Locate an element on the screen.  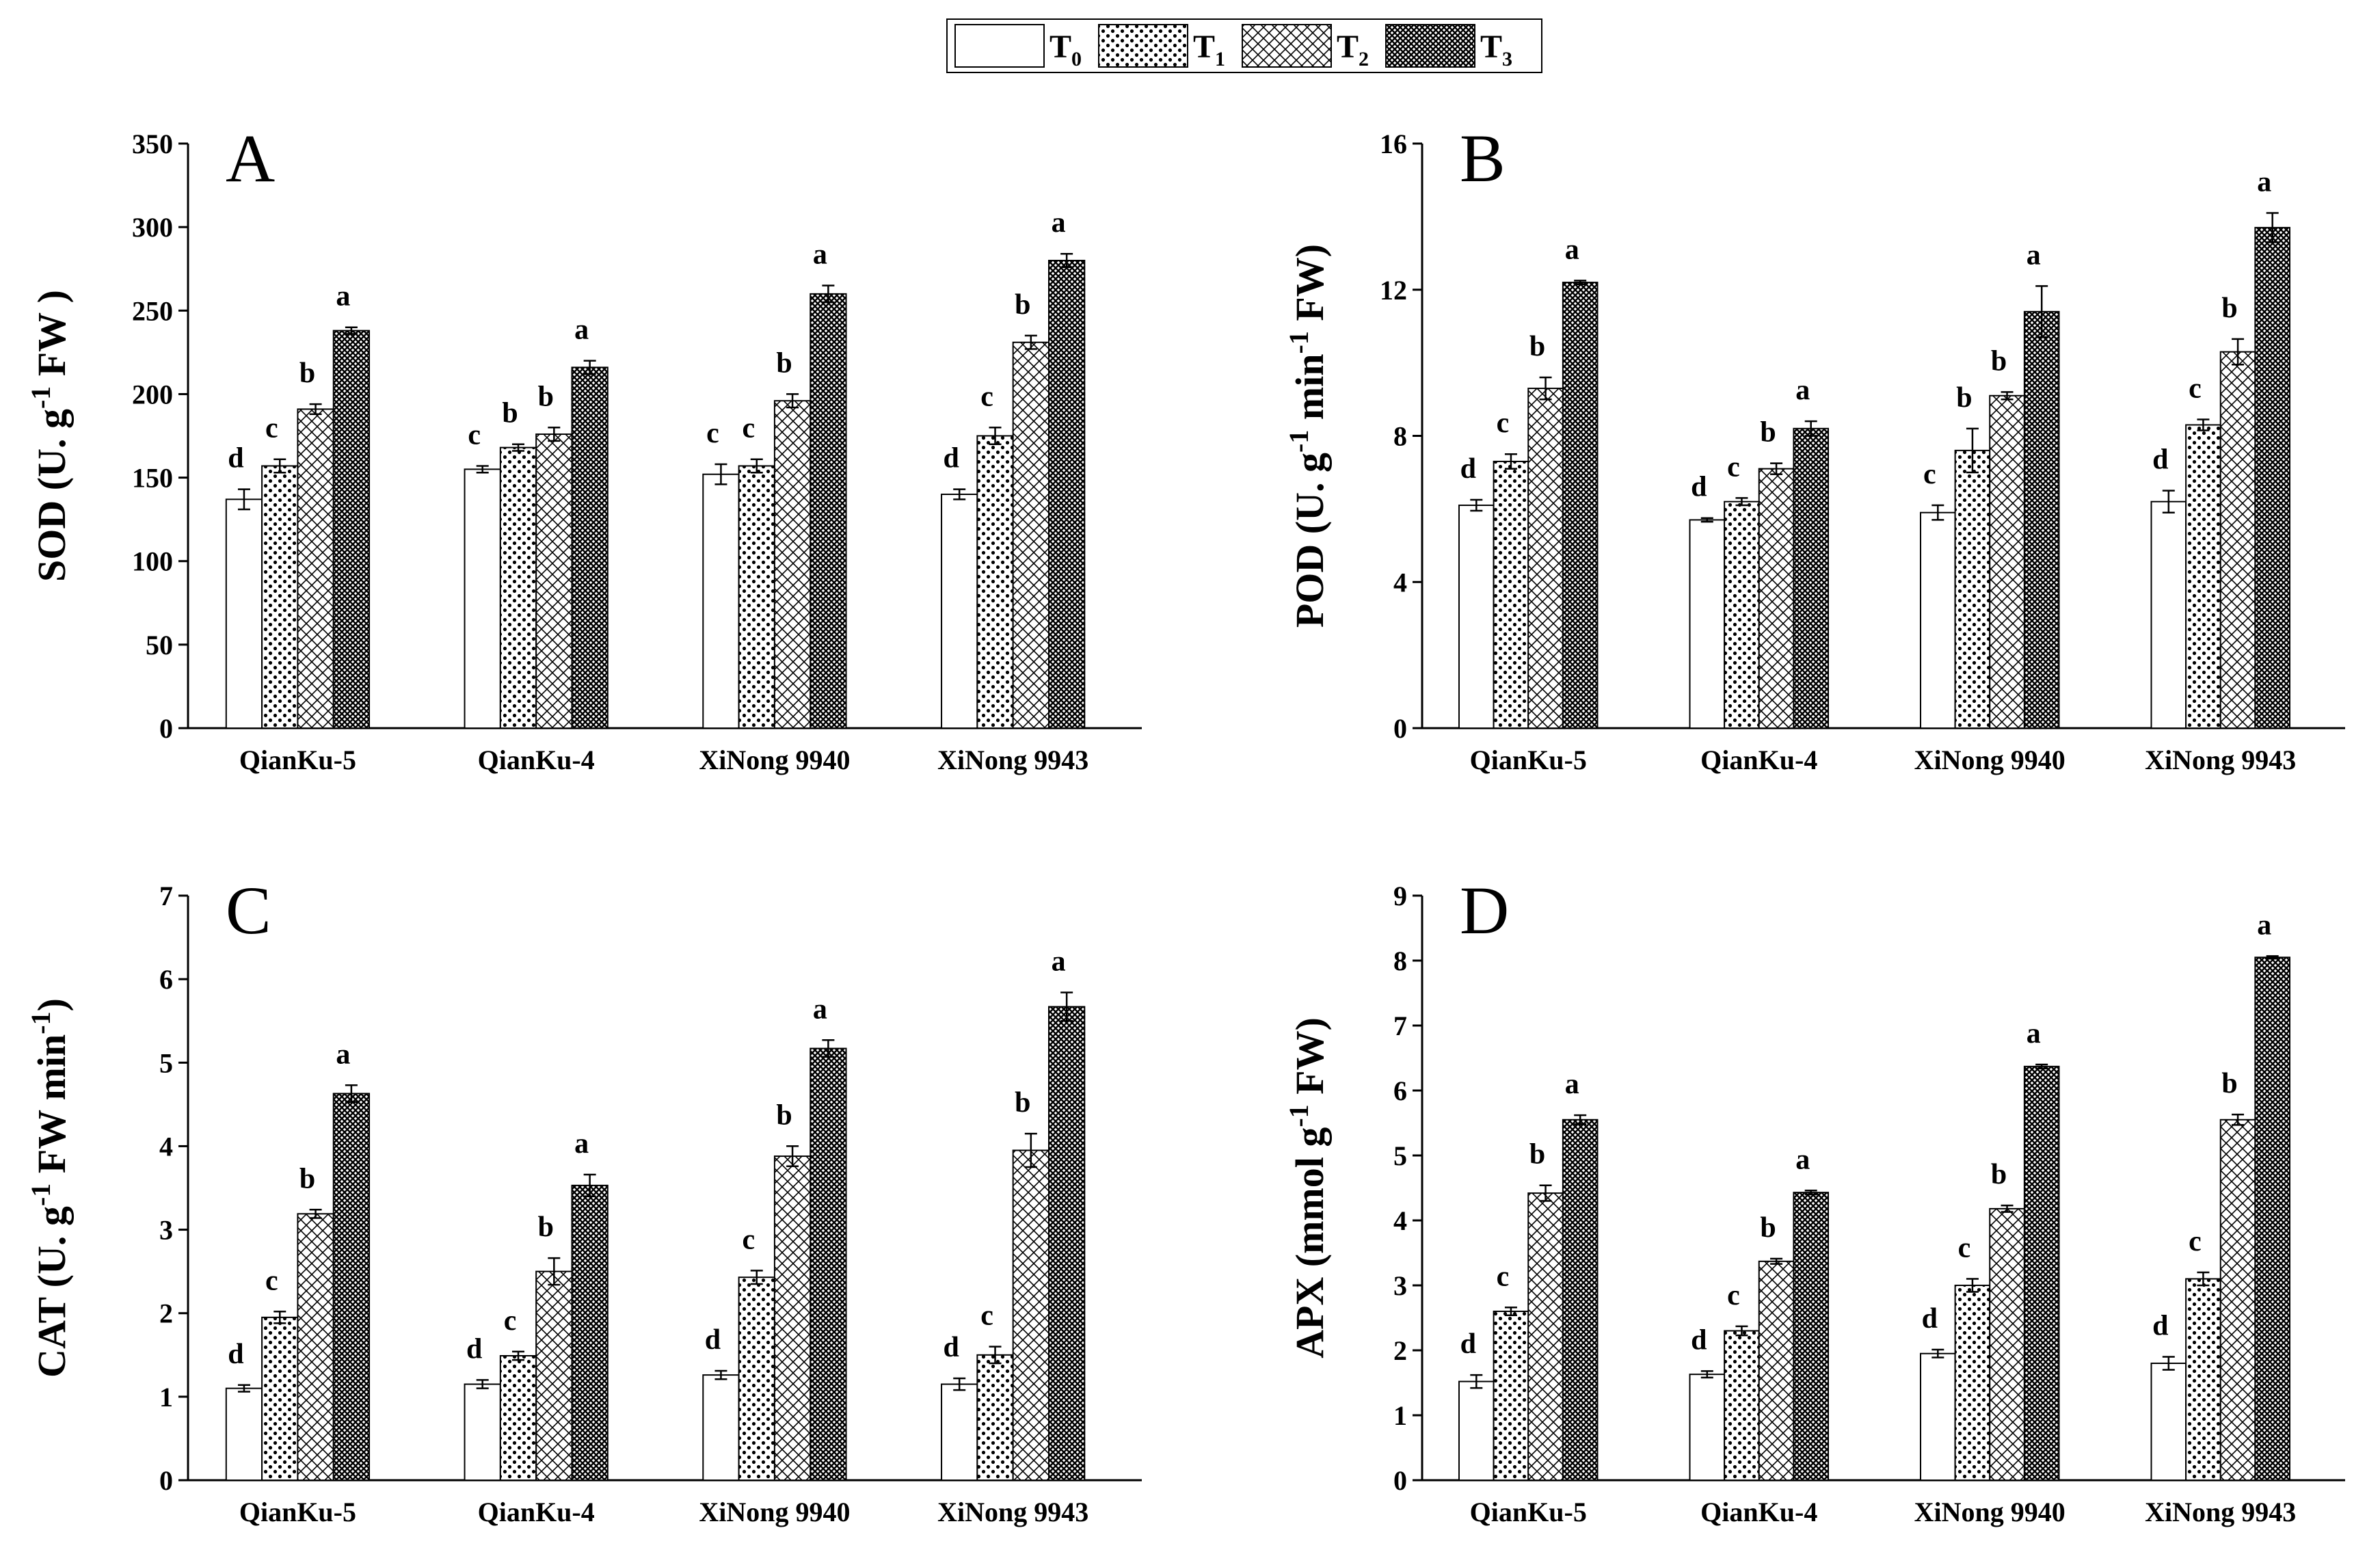
bar-A-3-T3 is located at coordinates (1066, 494).